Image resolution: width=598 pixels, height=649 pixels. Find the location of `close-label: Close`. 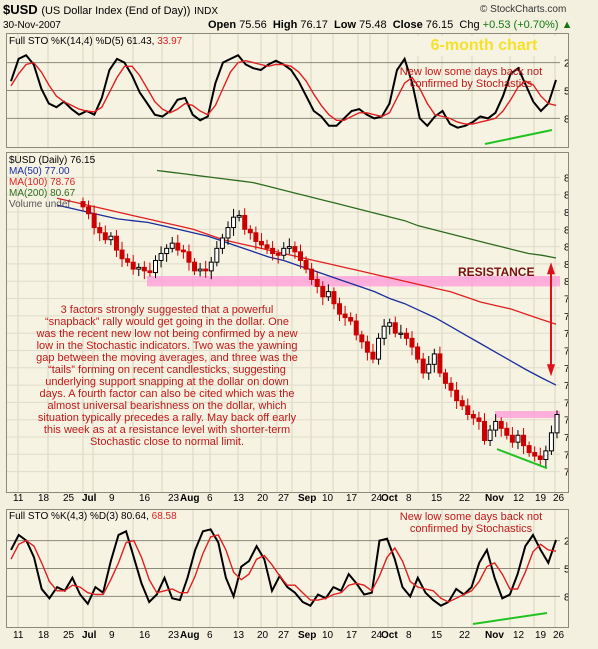

close-label: Close is located at coordinates (407, 25).